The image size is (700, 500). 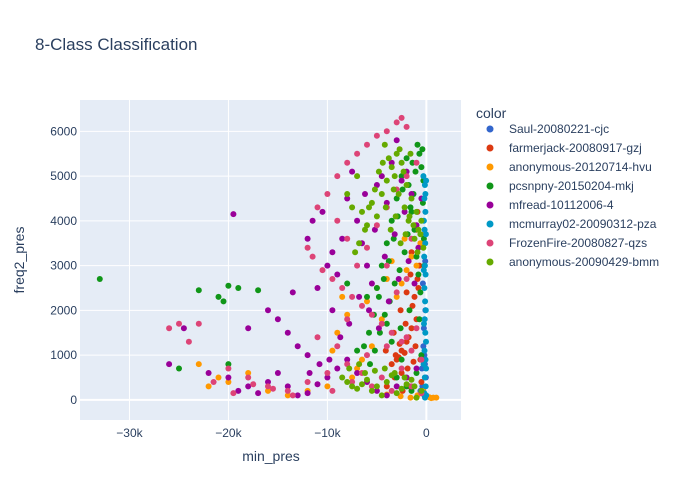 I want to click on legend-item: anonymous-20090429-bmm, so click(x=573, y=262).